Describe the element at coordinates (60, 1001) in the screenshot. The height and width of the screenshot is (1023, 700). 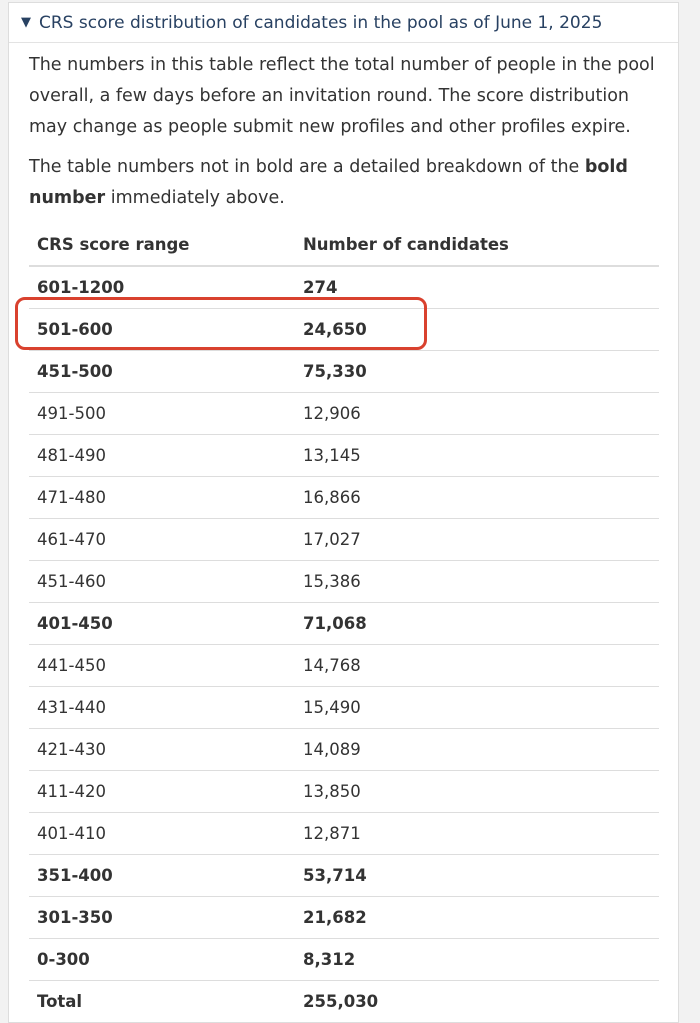
I see `crs-score-range-cell: Total` at that location.